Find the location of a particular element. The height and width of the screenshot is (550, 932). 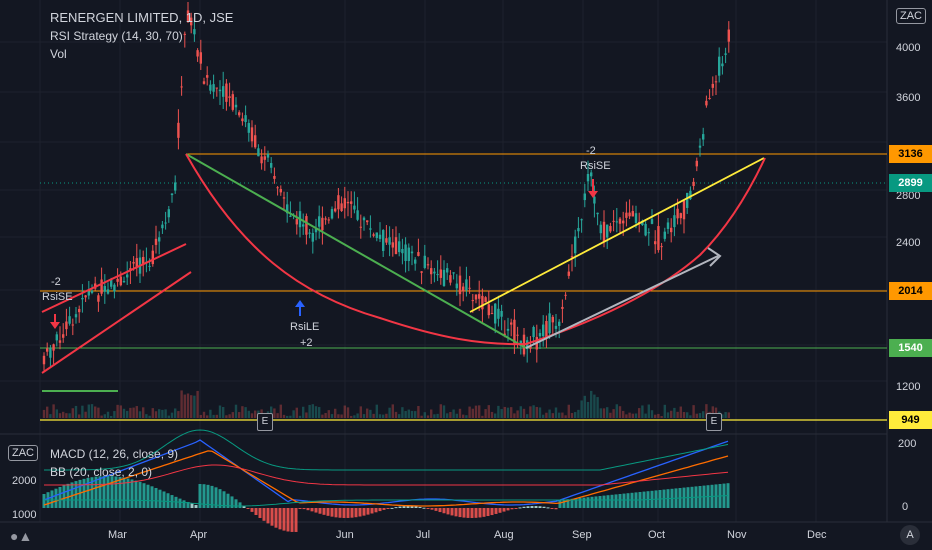

macd-legend: MACD (12, 26, close, 9) is located at coordinates (114, 454).